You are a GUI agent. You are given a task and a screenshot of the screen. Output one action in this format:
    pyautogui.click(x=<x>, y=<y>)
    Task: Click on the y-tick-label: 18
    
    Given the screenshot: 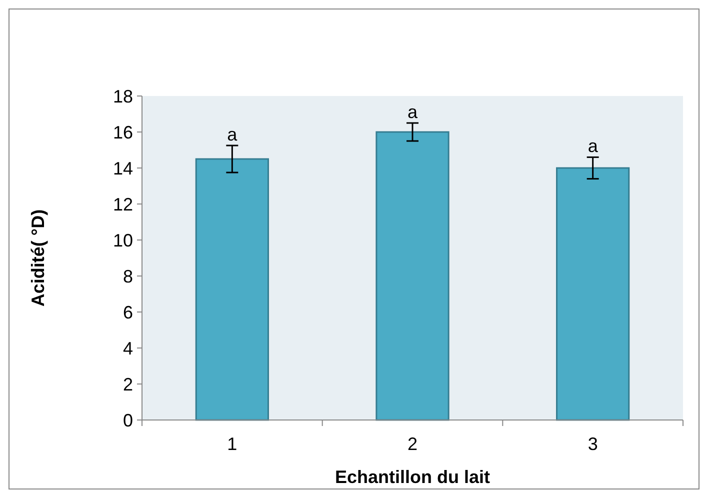 What is the action you would take?
    pyautogui.click(x=122, y=96)
    